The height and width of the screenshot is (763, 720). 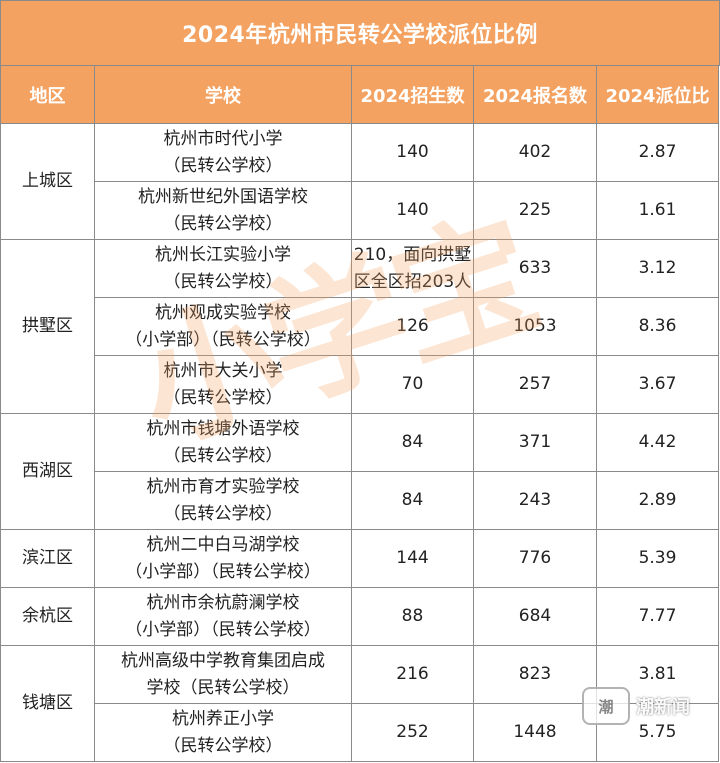 I want to click on school-cell: 杭州新世纪外国语学校 （民转公学校）, so click(x=223, y=210).